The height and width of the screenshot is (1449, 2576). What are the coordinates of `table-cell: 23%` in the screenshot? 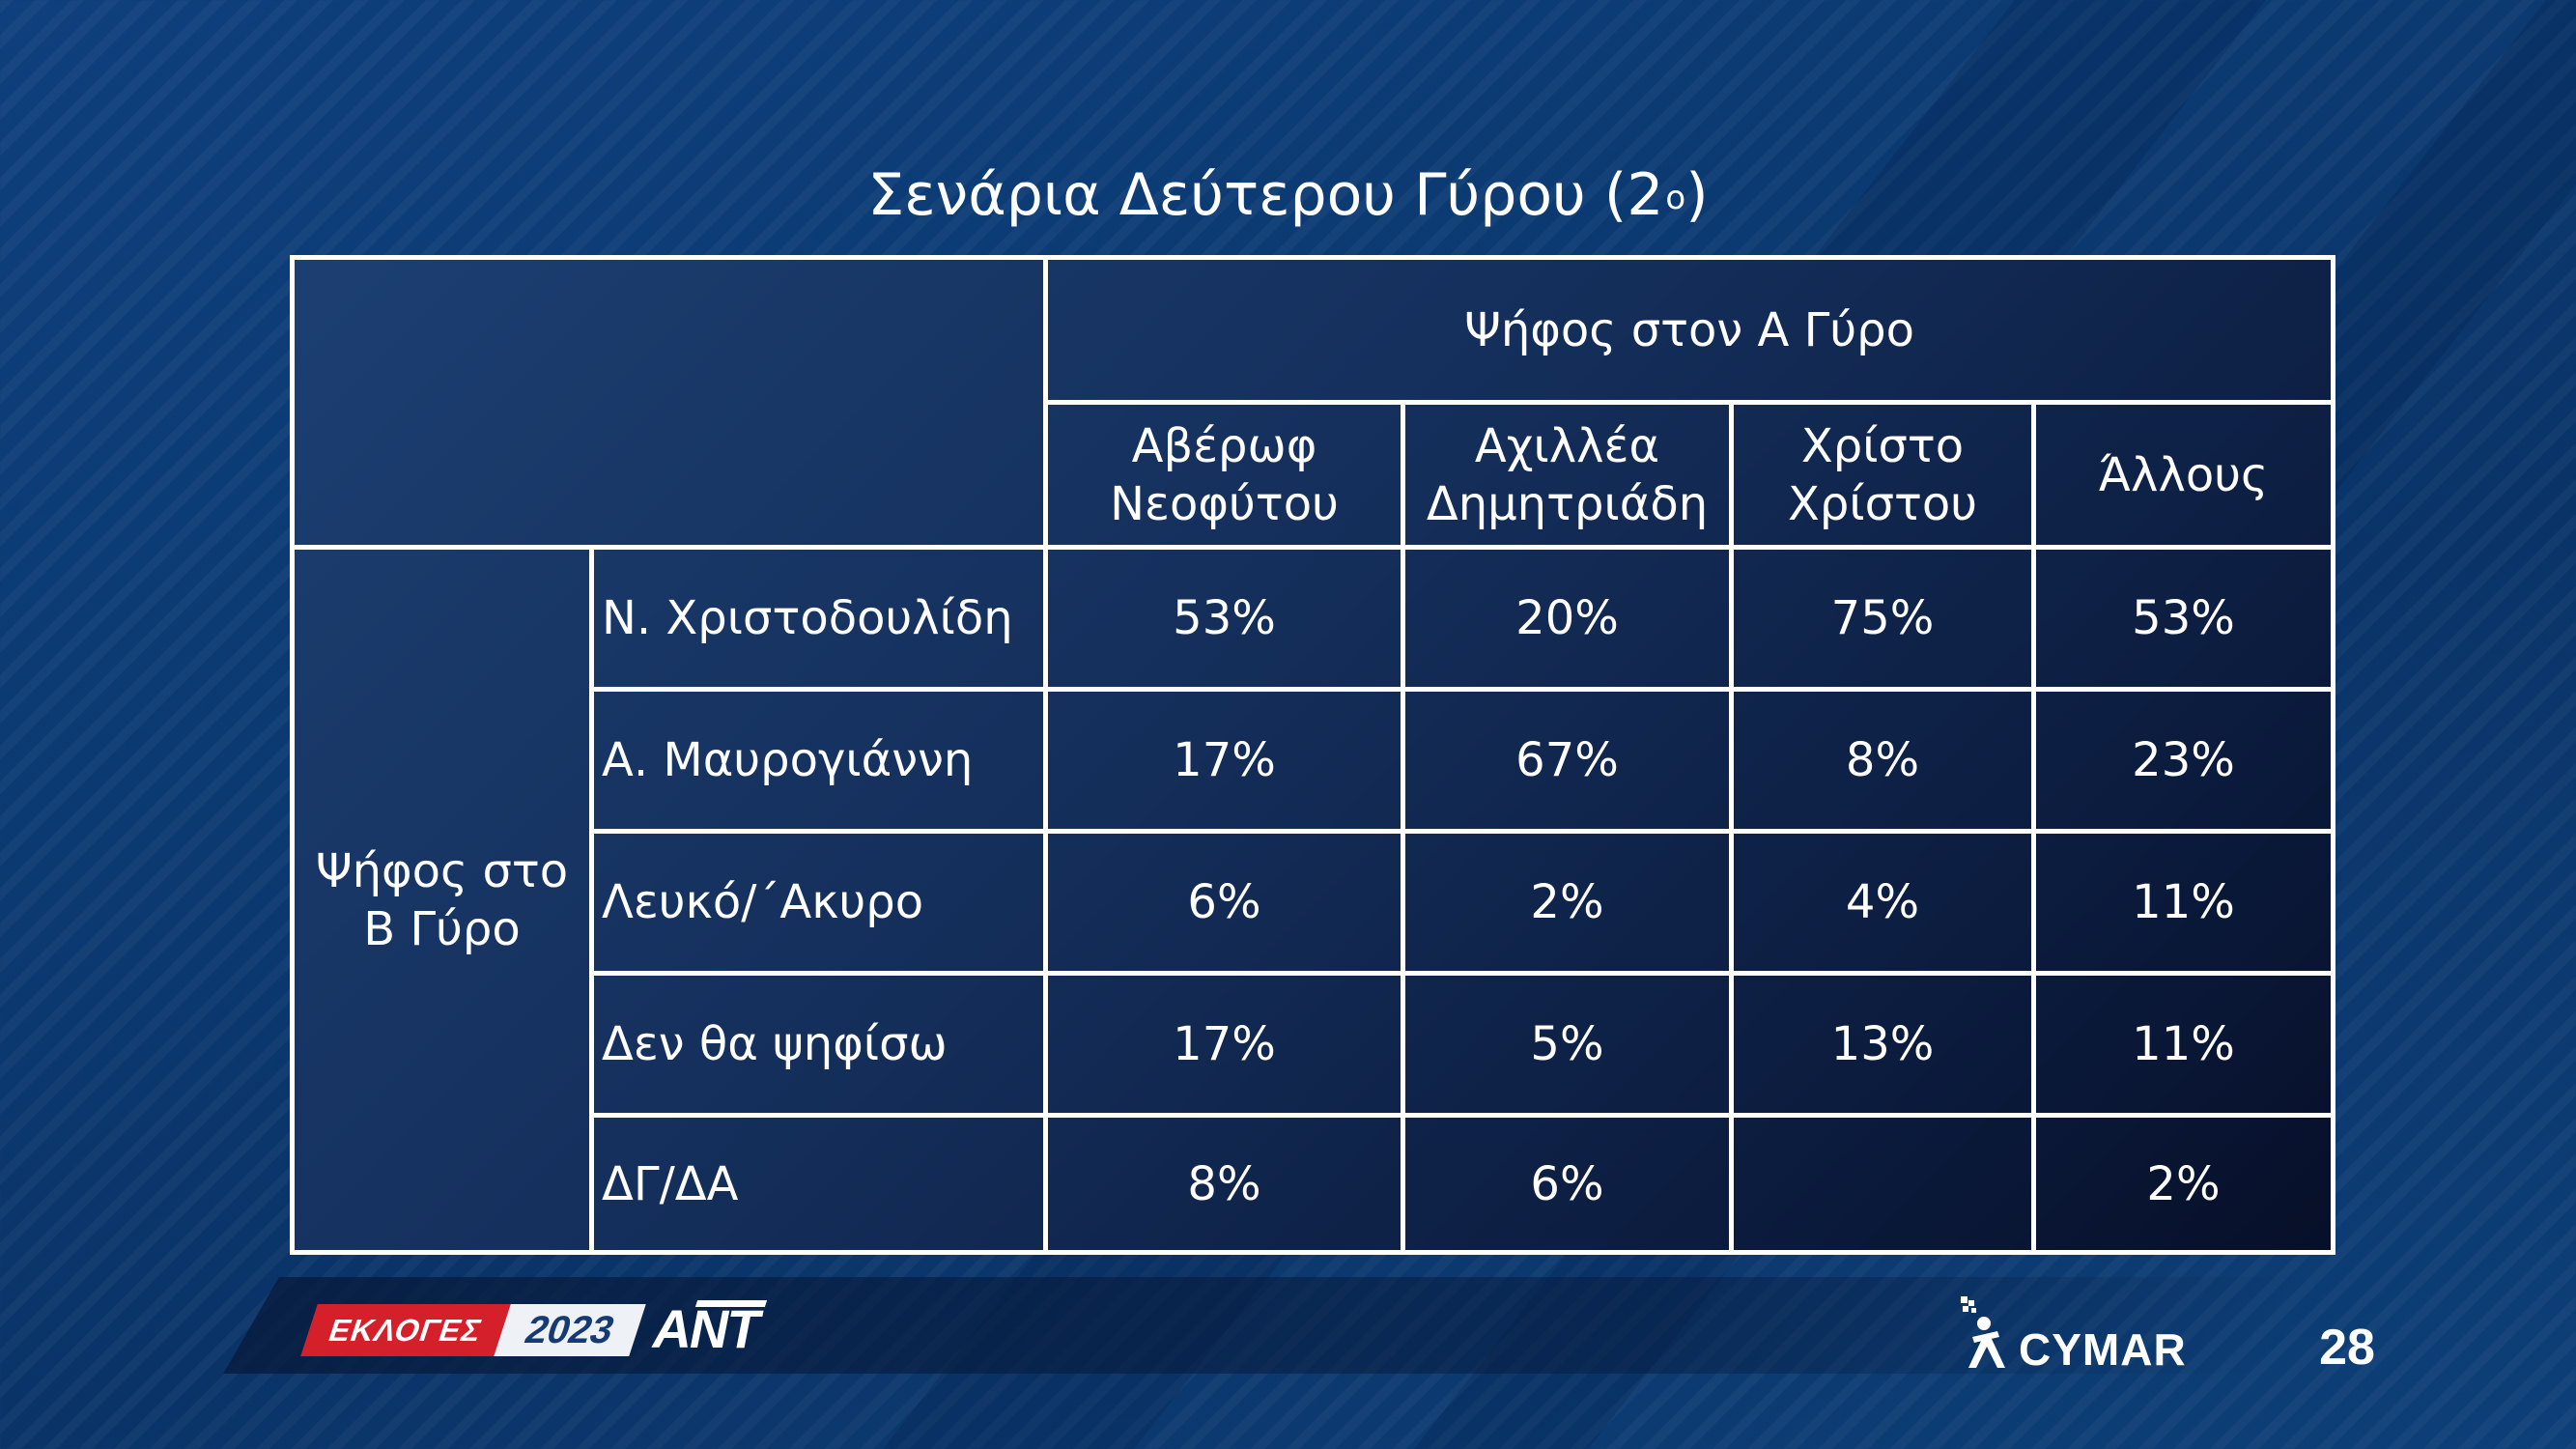 It's located at (2183, 760).